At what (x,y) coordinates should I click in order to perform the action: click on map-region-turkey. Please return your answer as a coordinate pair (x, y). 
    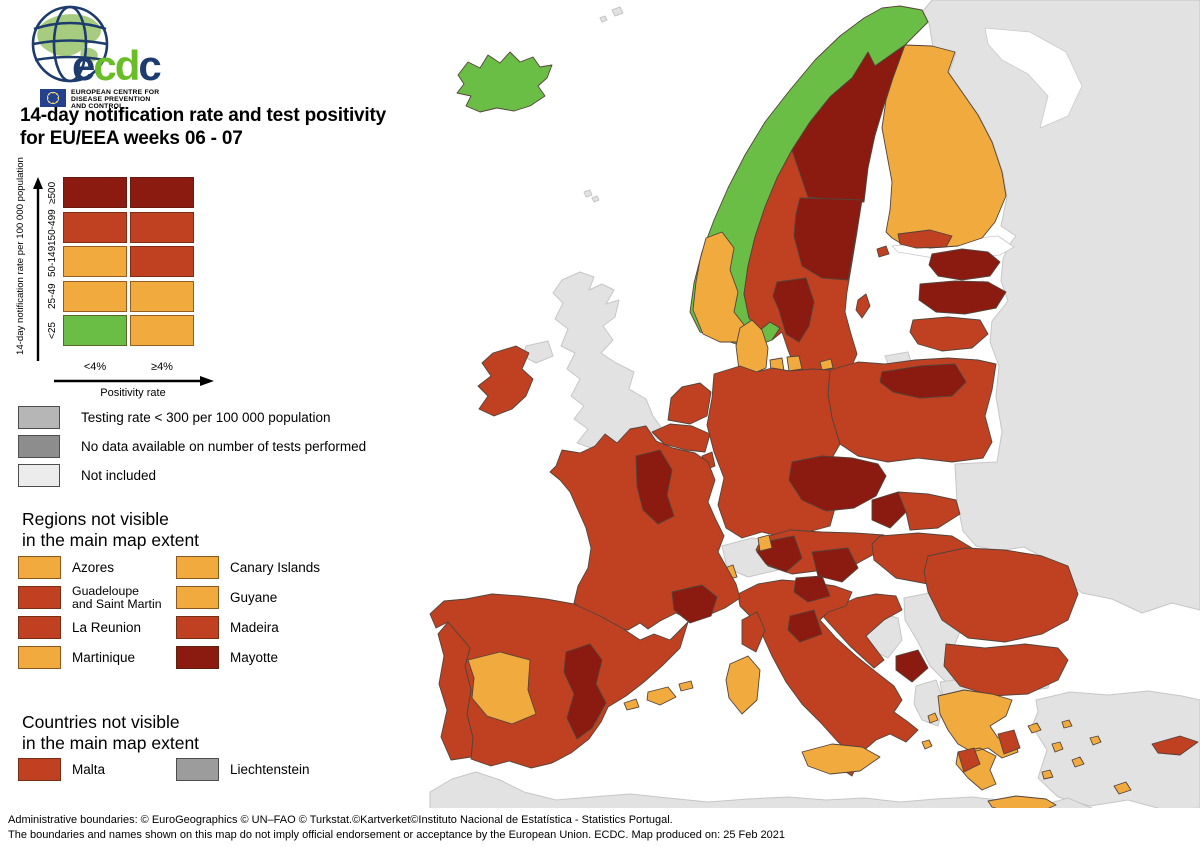
    Looking at the image, I should click on (1115, 750).